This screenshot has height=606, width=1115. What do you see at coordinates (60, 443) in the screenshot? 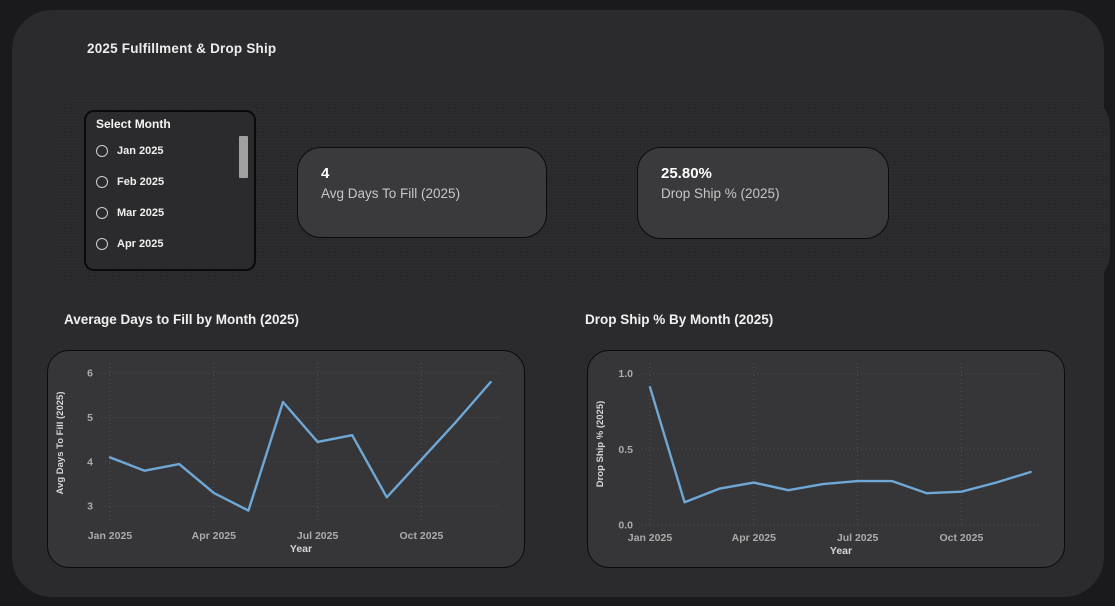
I see `svg-text: Avg Days To Fill (2025)` at bounding box center [60, 443].